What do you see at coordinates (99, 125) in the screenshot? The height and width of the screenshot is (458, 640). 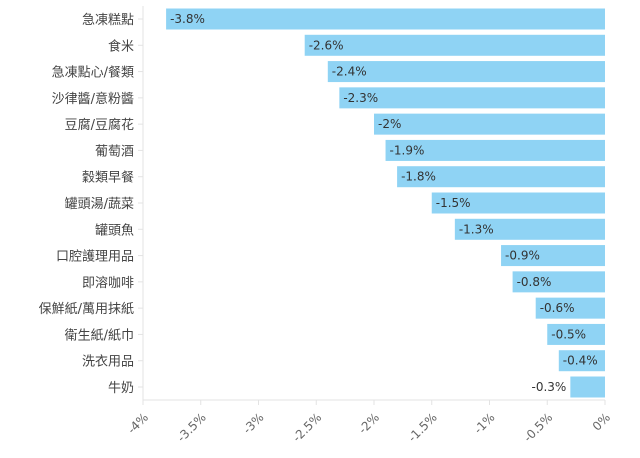 I see `category-label: 豆腐/豆腐花` at bounding box center [99, 125].